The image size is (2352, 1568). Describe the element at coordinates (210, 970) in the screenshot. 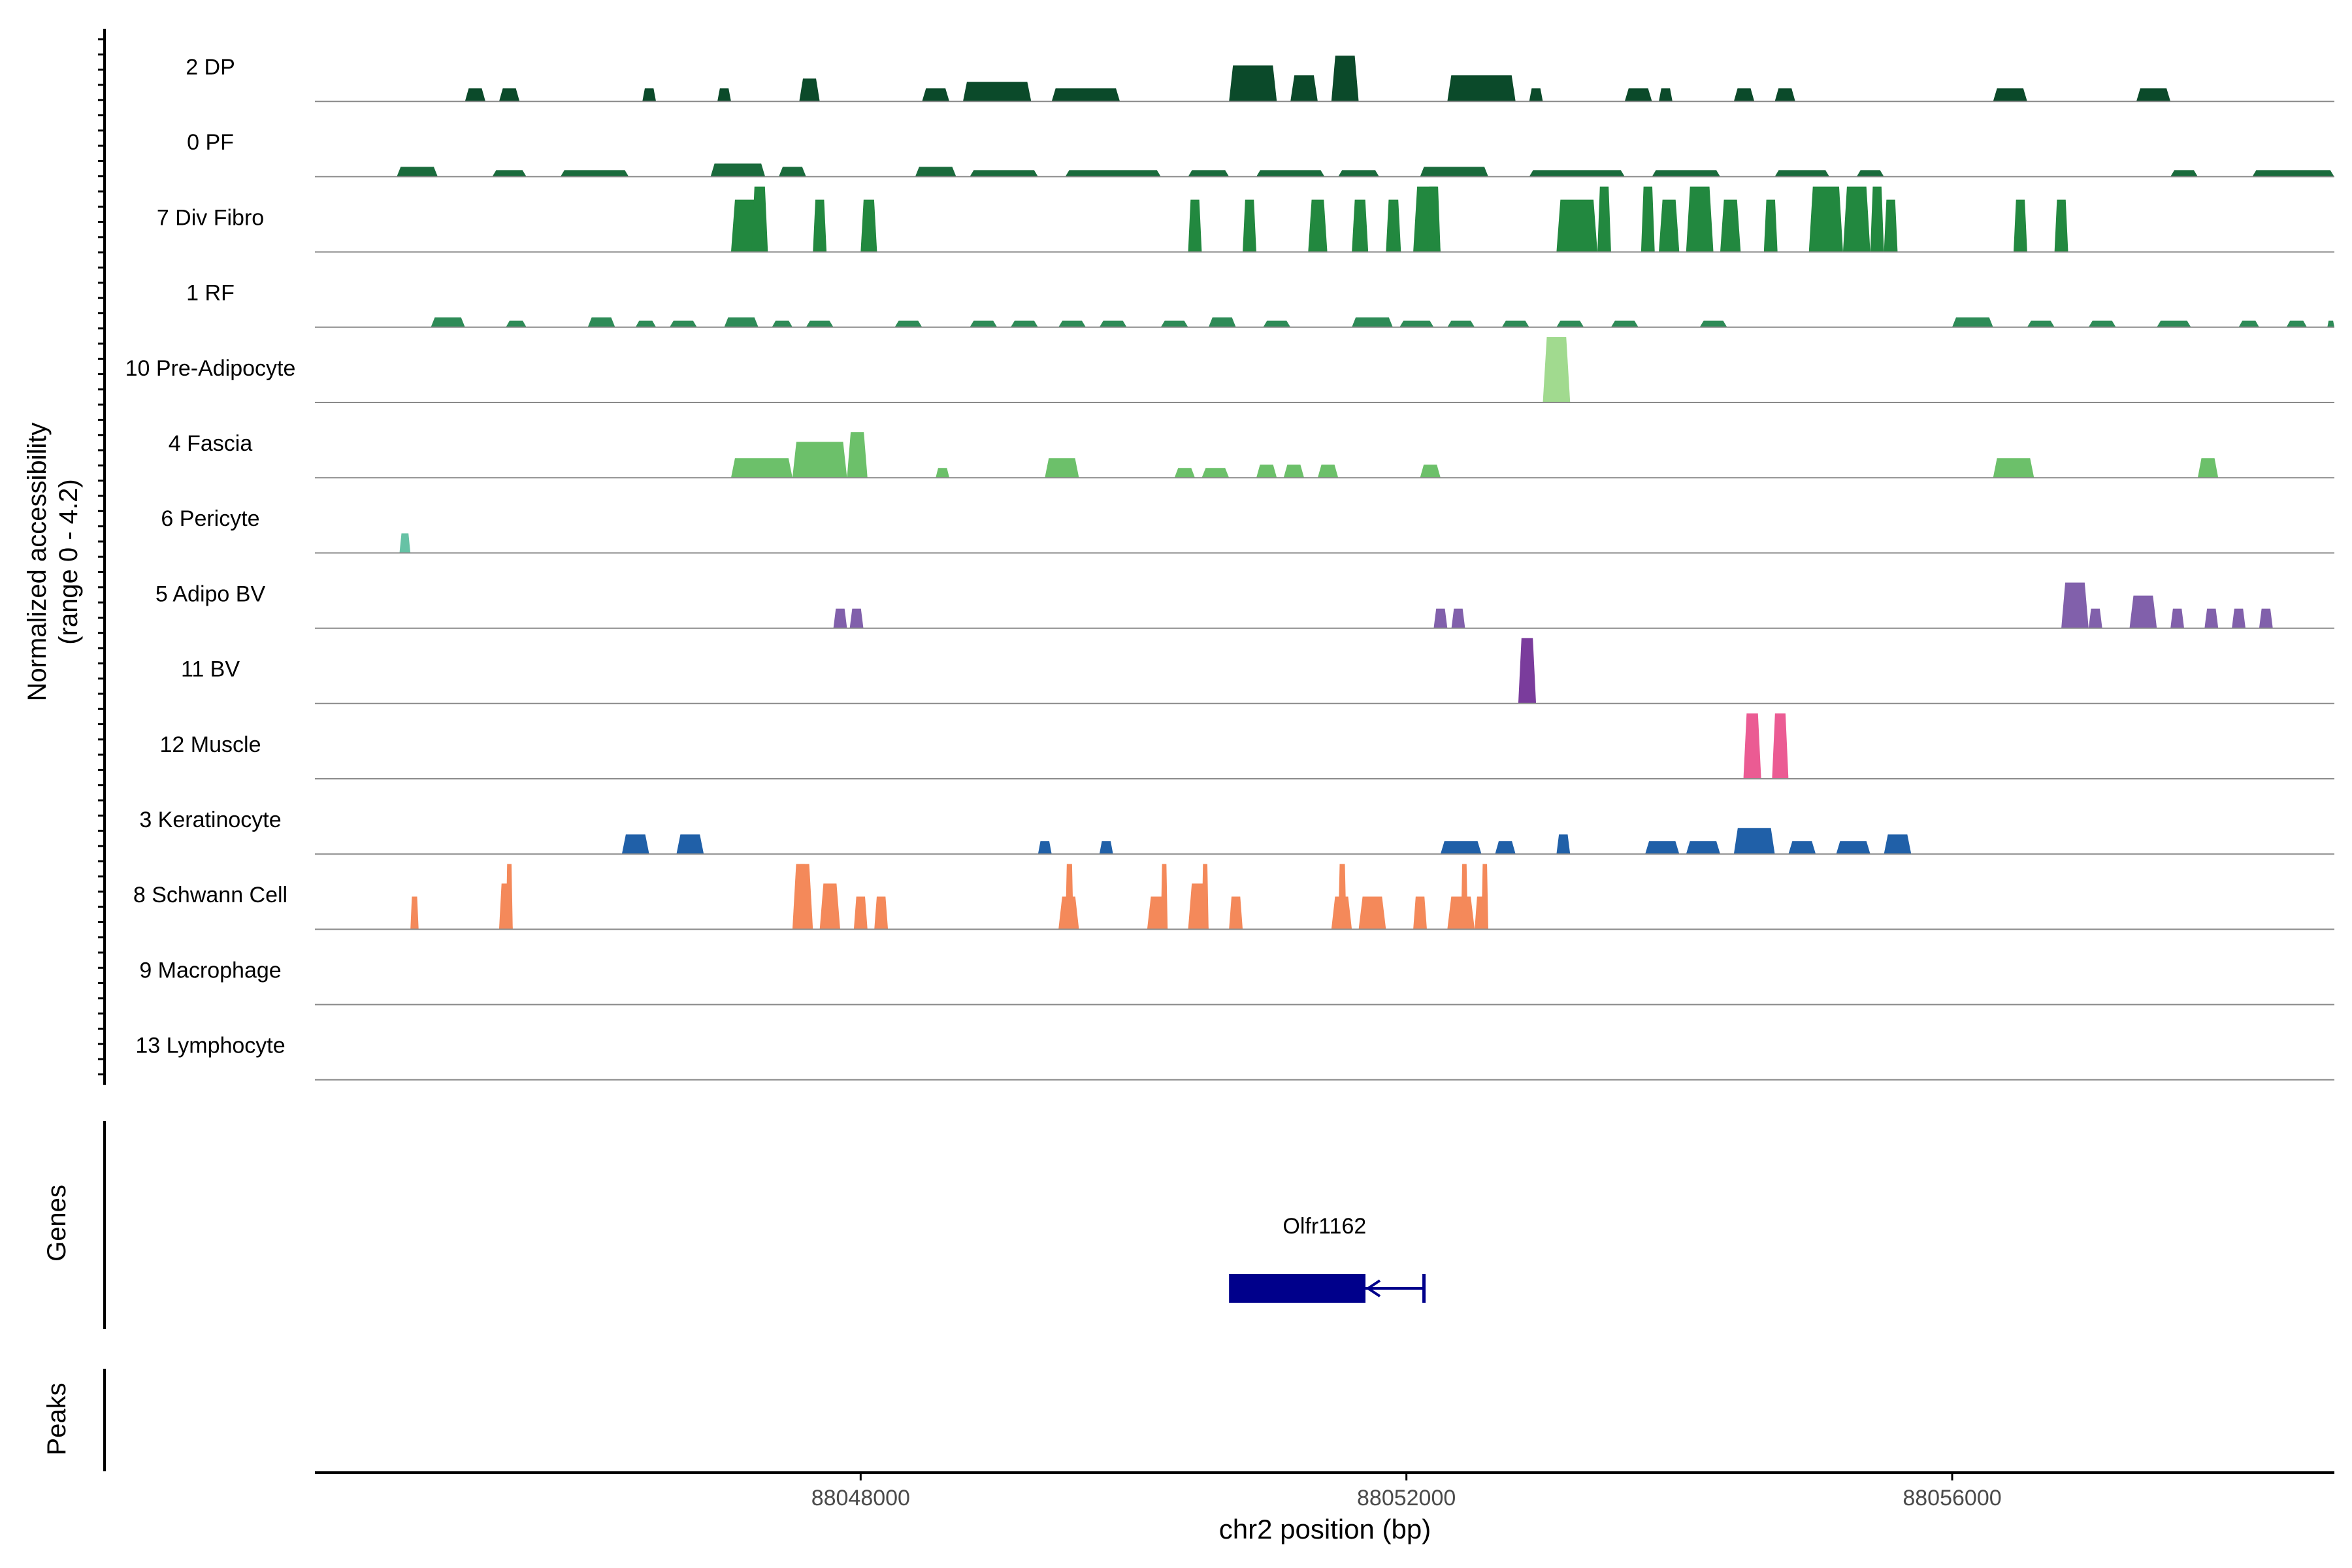

I see `track-label: 9 Macrophage` at that location.